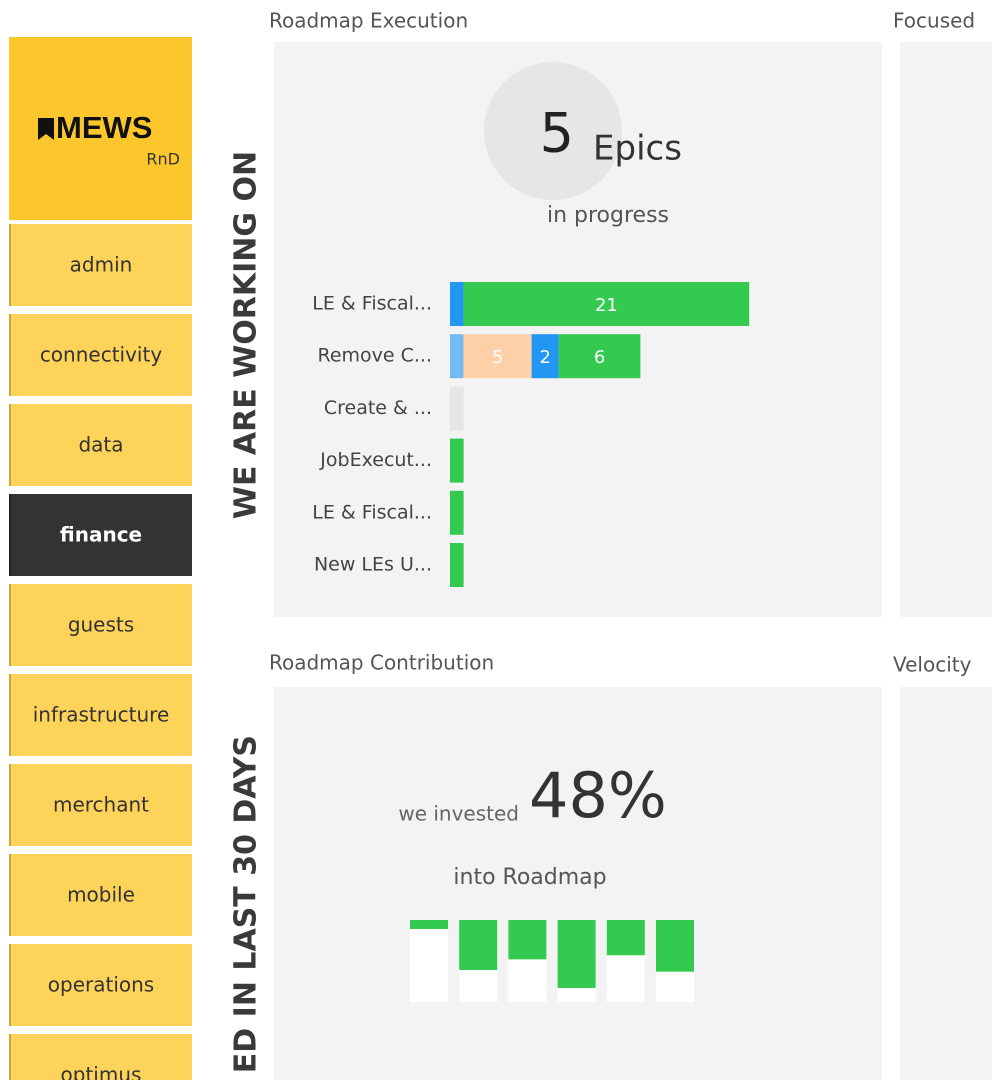 This screenshot has height=1080, width=992. I want to click on nav-label: merchant, so click(101, 805).